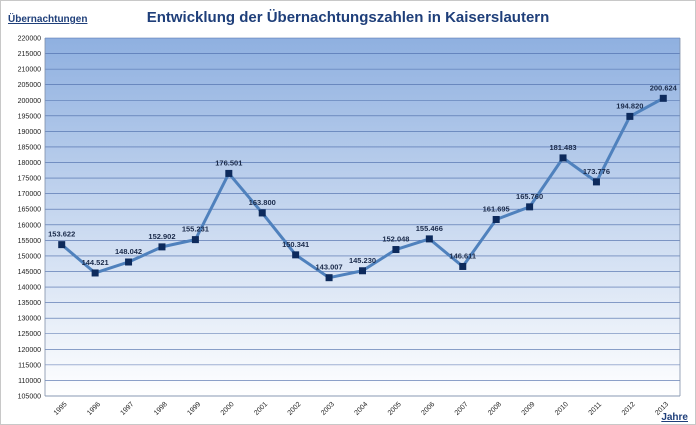 This screenshot has width=696, height=425. I want to click on y-tick-label: 135000, so click(29, 303).